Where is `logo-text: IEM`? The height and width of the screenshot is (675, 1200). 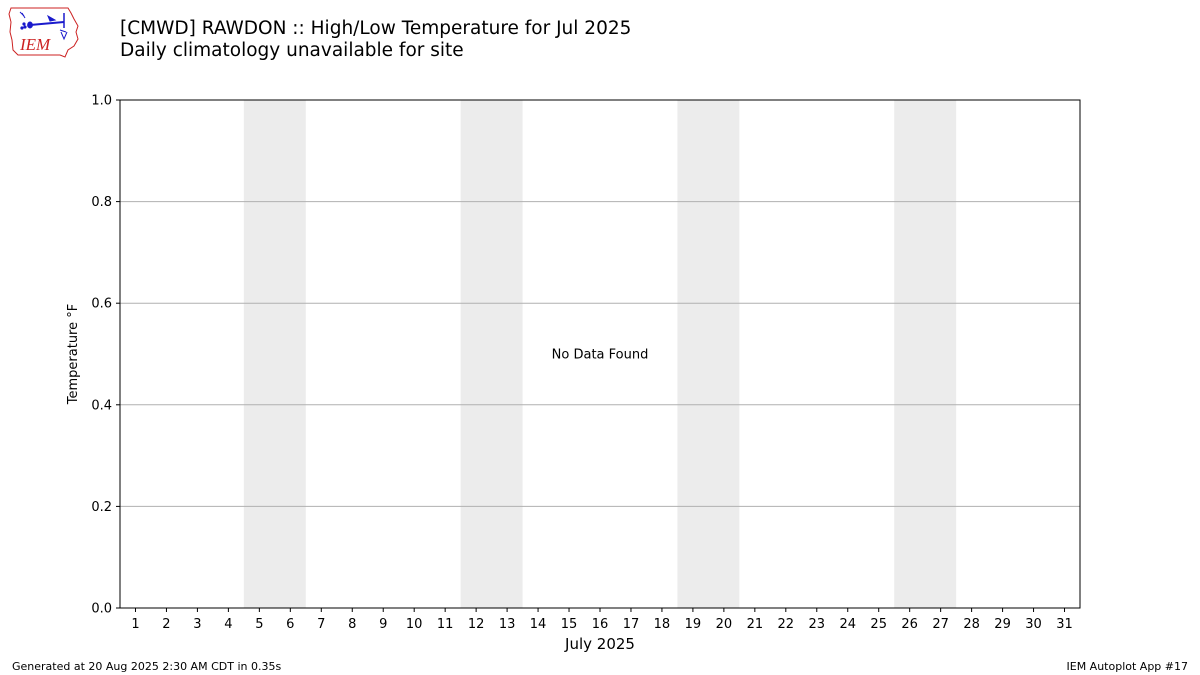
logo-text: IEM is located at coordinates (35, 44).